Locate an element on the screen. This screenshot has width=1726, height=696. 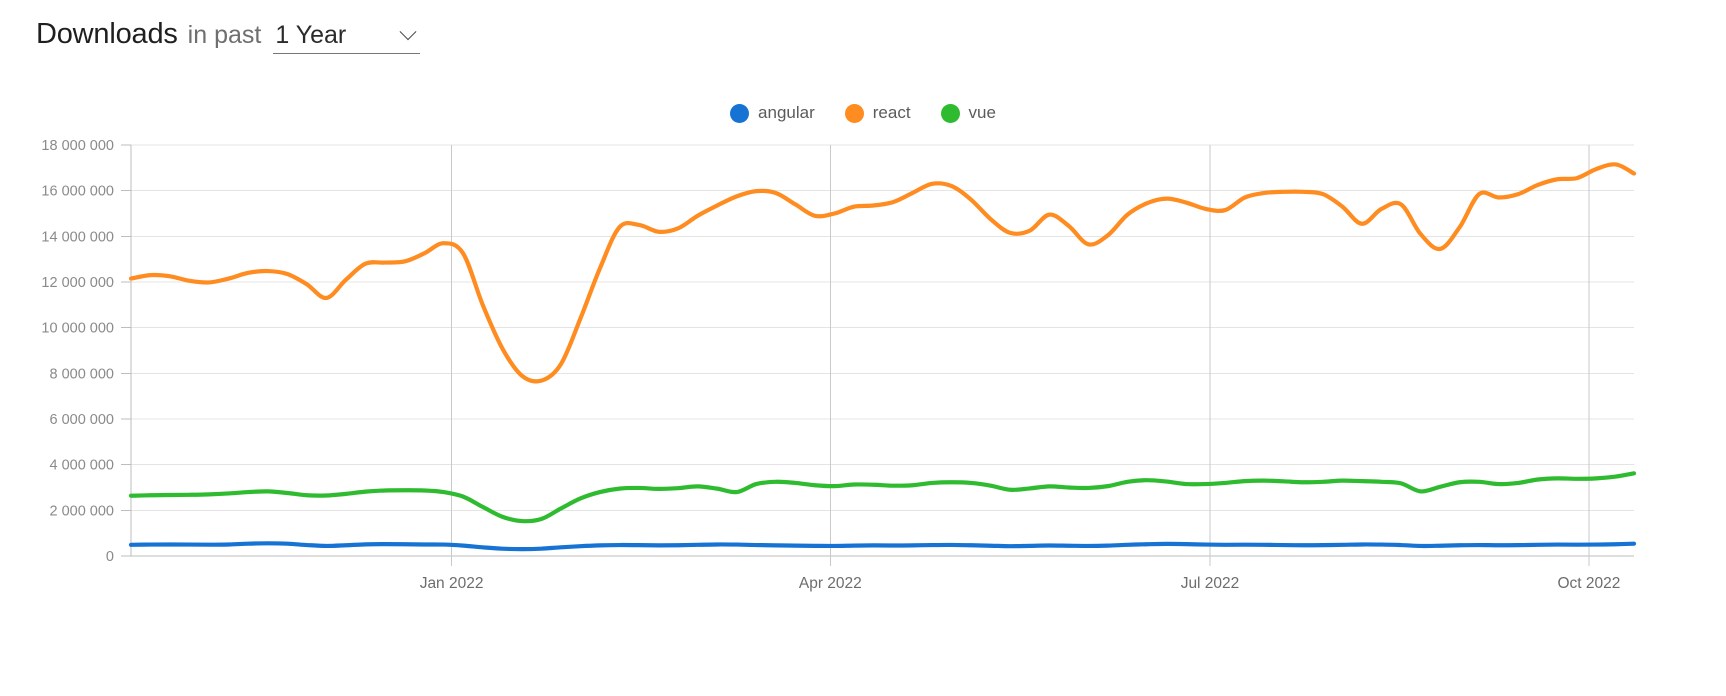
series-line-angular is located at coordinates (882, 546).